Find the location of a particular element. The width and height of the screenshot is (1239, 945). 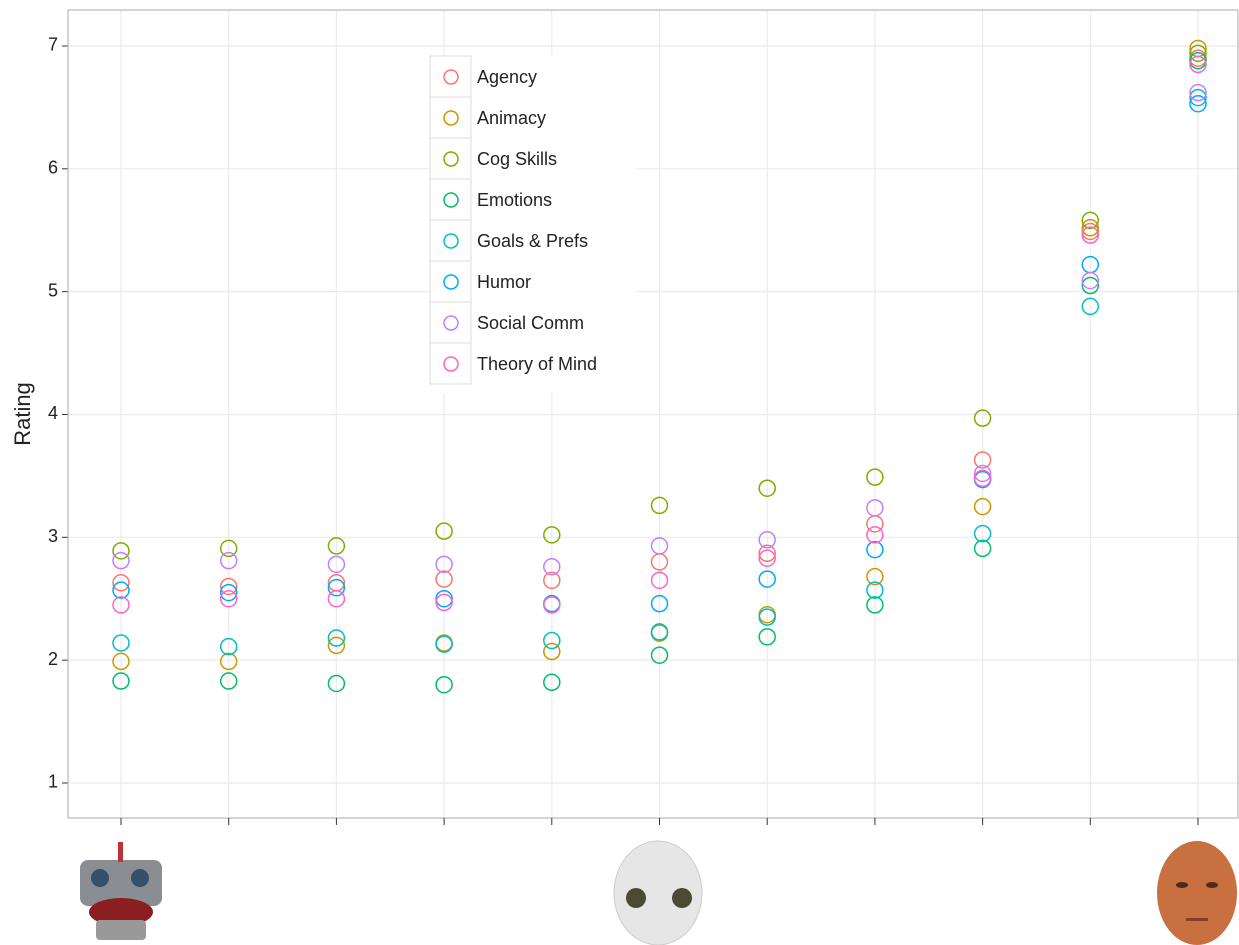

y-axis-label: Rating is located at coordinates (22, 414).